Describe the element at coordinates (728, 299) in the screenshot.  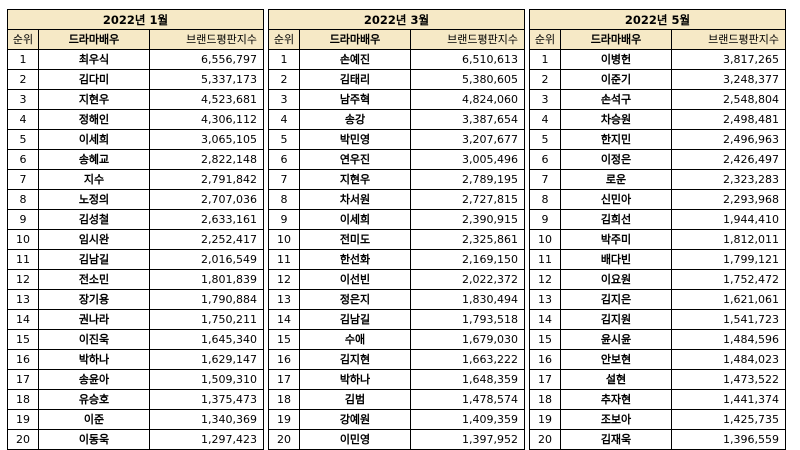
I see `score-cell: 1,621,061` at that location.